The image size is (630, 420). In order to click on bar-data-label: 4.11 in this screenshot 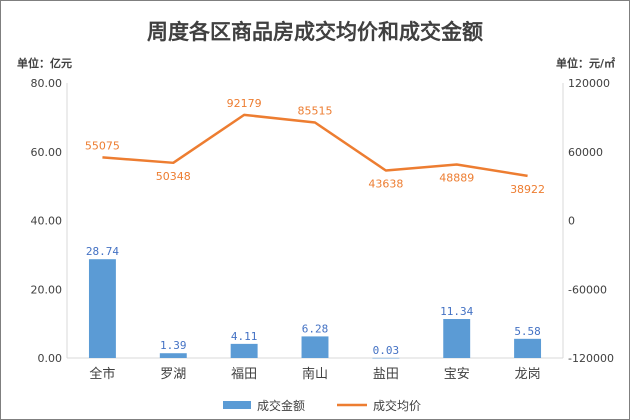, I will do `click(244, 336)`.